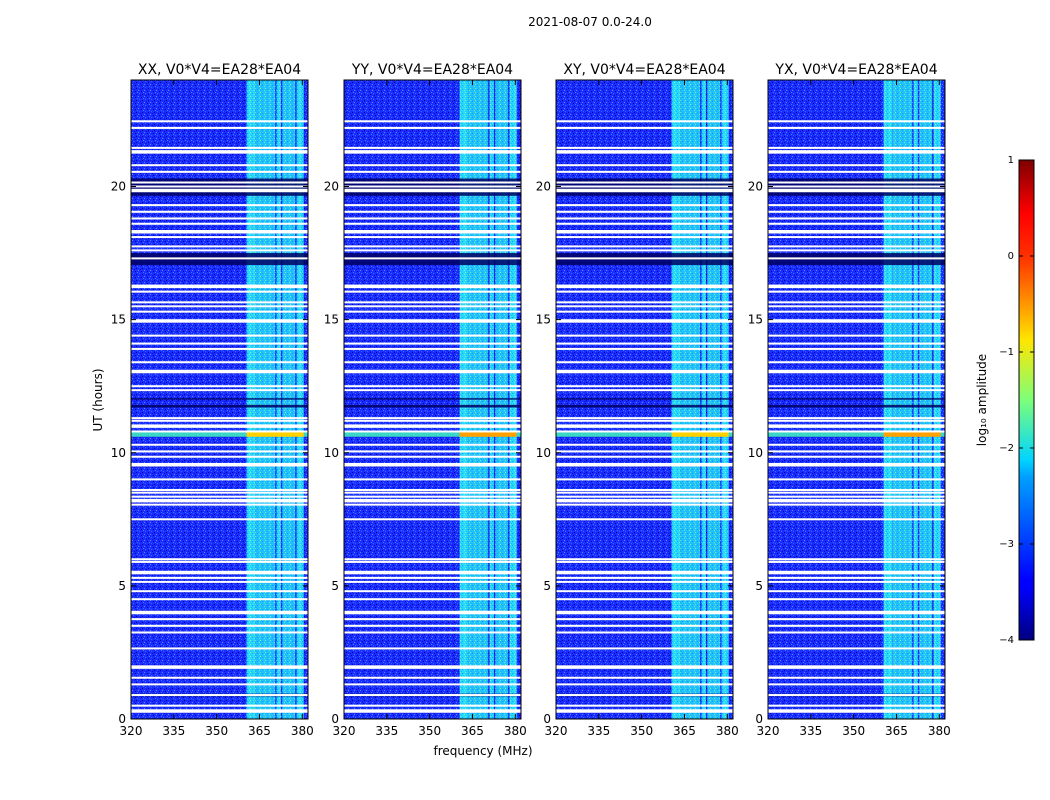 The width and height of the screenshot is (1050, 800). What do you see at coordinates (331, 320) in the screenshot?
I see `y-tick-label: 15` at bounding box center [331, 320].